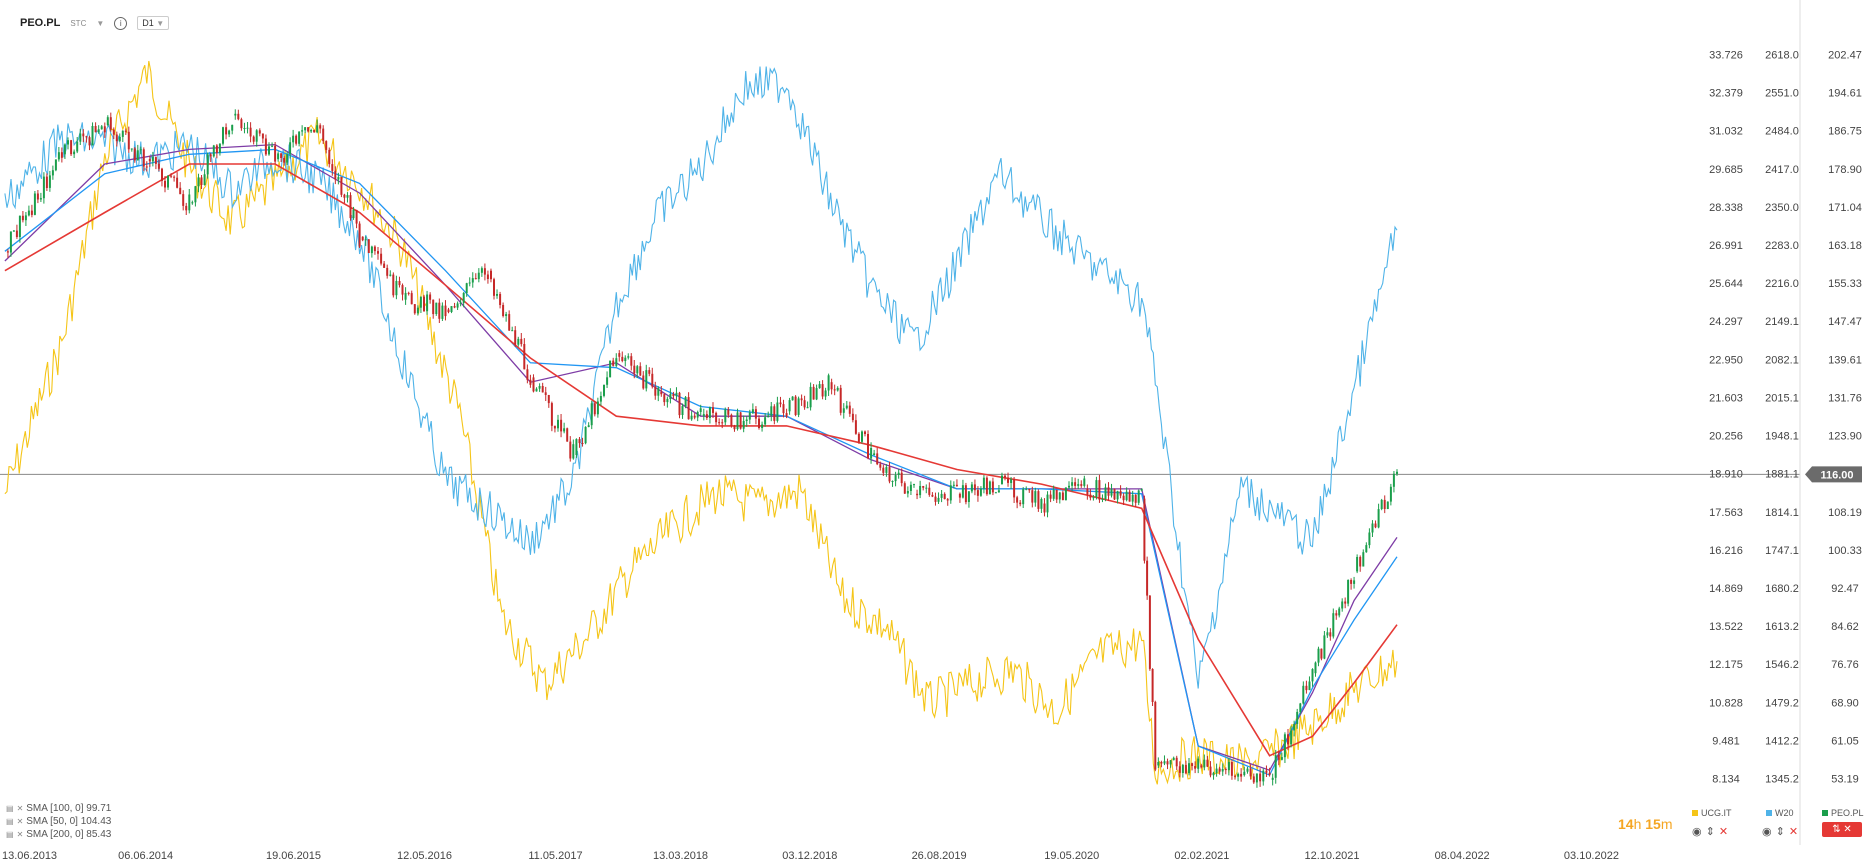  I want to click on legend-w20: W20, so click(1780, 813).